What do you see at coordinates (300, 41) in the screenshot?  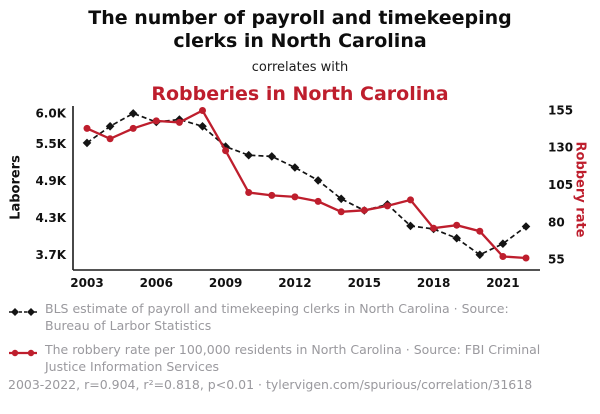 I see `title-line-2: clerks in North Carolina` at bounding box center [300, 41].